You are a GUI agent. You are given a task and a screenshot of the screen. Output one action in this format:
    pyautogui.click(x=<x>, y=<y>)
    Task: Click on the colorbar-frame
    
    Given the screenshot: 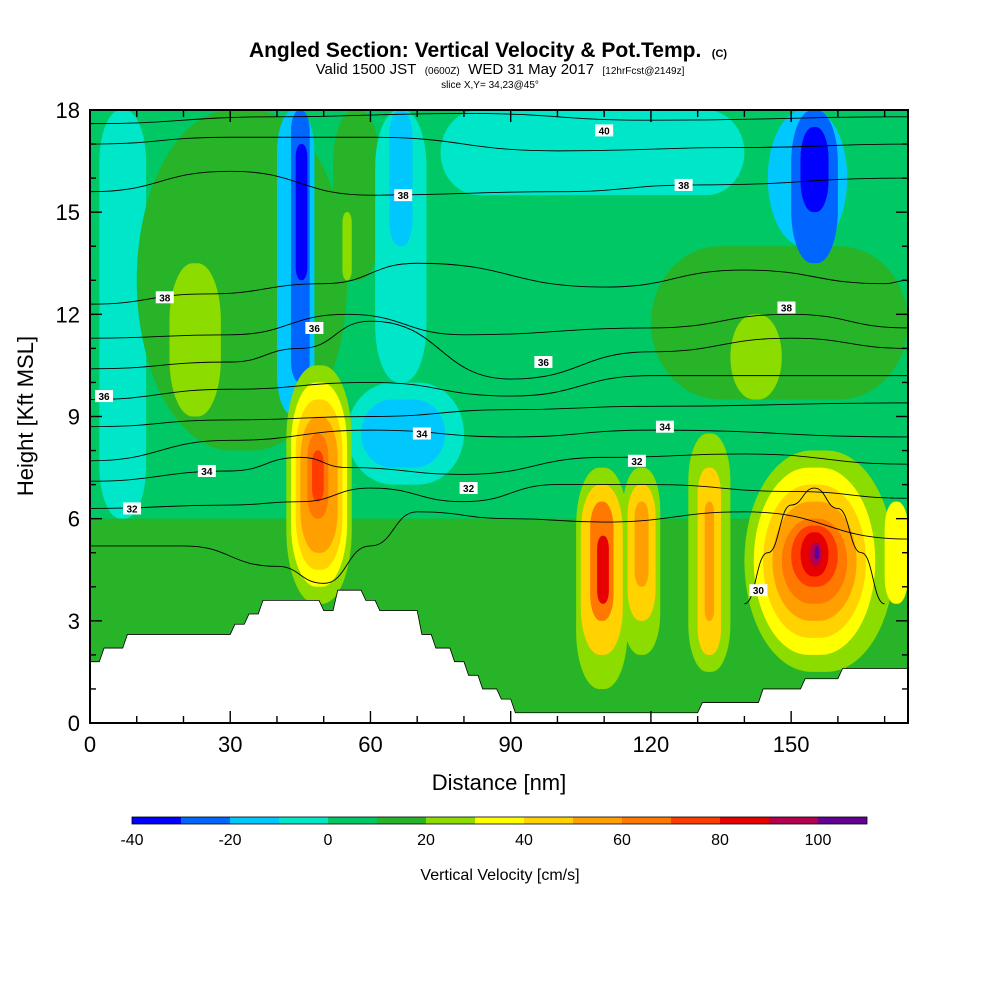 What is the action you would take?
    pyautogui.click(x=499, y=820)
    